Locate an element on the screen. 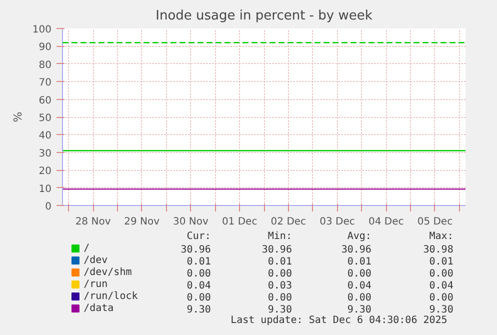  x-tick-label: 04 Dec is located at coordinates (386, 222).